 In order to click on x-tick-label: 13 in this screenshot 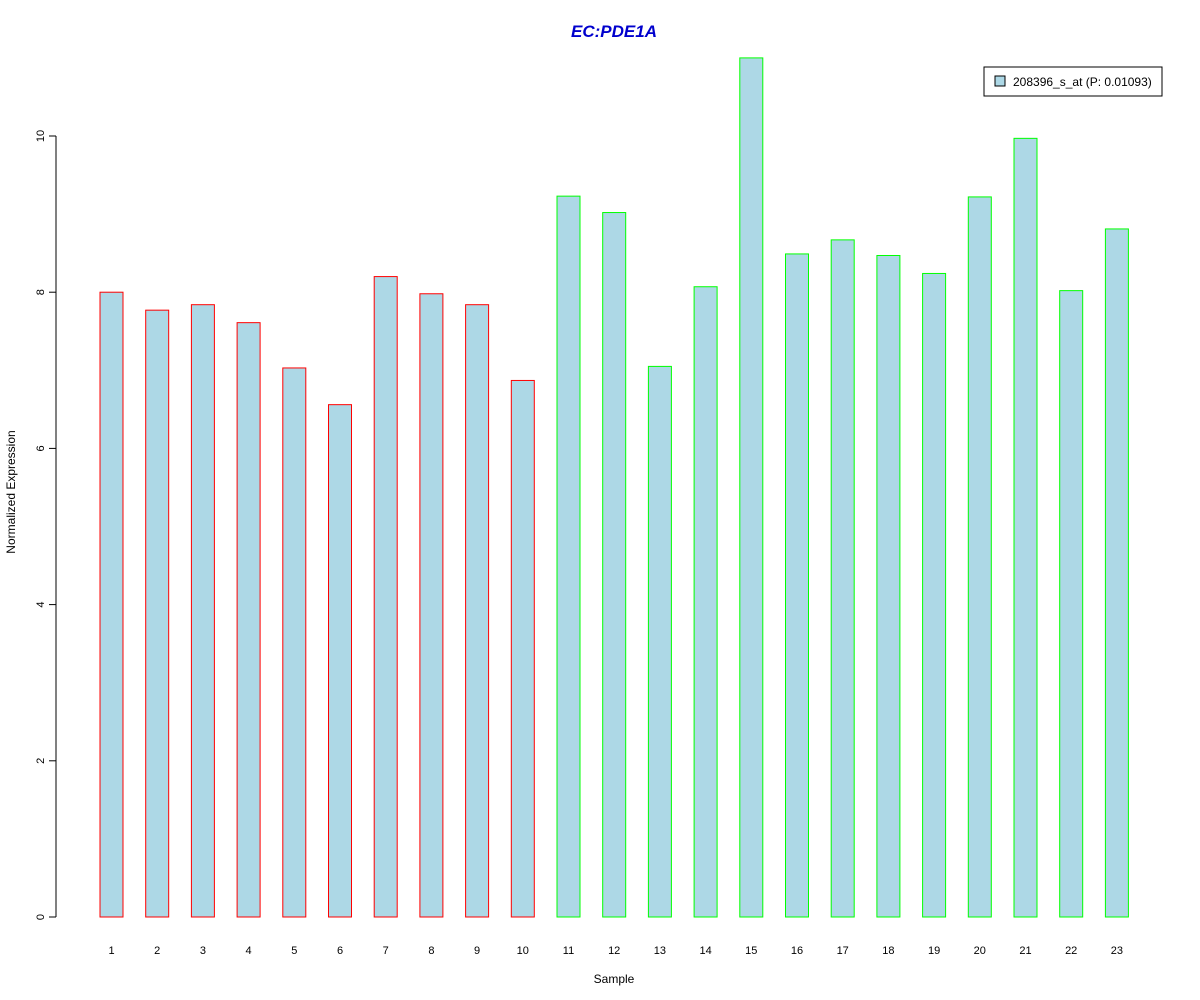, I will do `click(660, 951)`.